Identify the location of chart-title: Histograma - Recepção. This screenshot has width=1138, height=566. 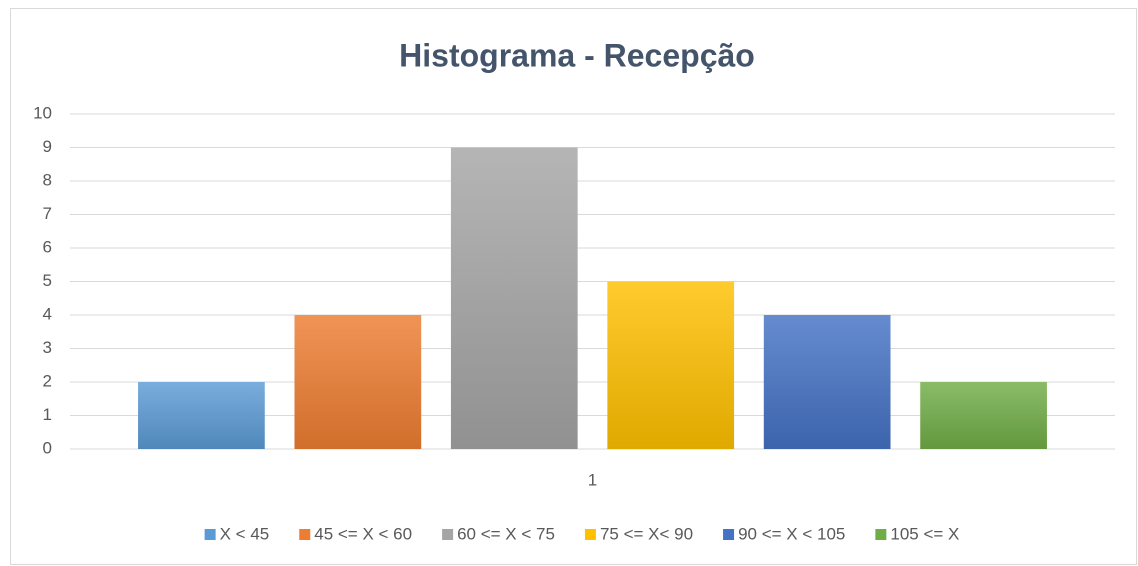
(577, 55).